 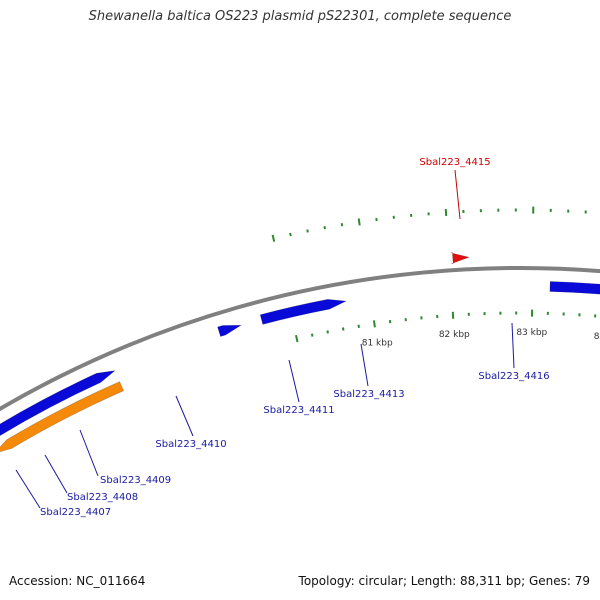 I want to click on gene-label-sbal223_4409: Sbal223_4409, so click(x=135, y=480).